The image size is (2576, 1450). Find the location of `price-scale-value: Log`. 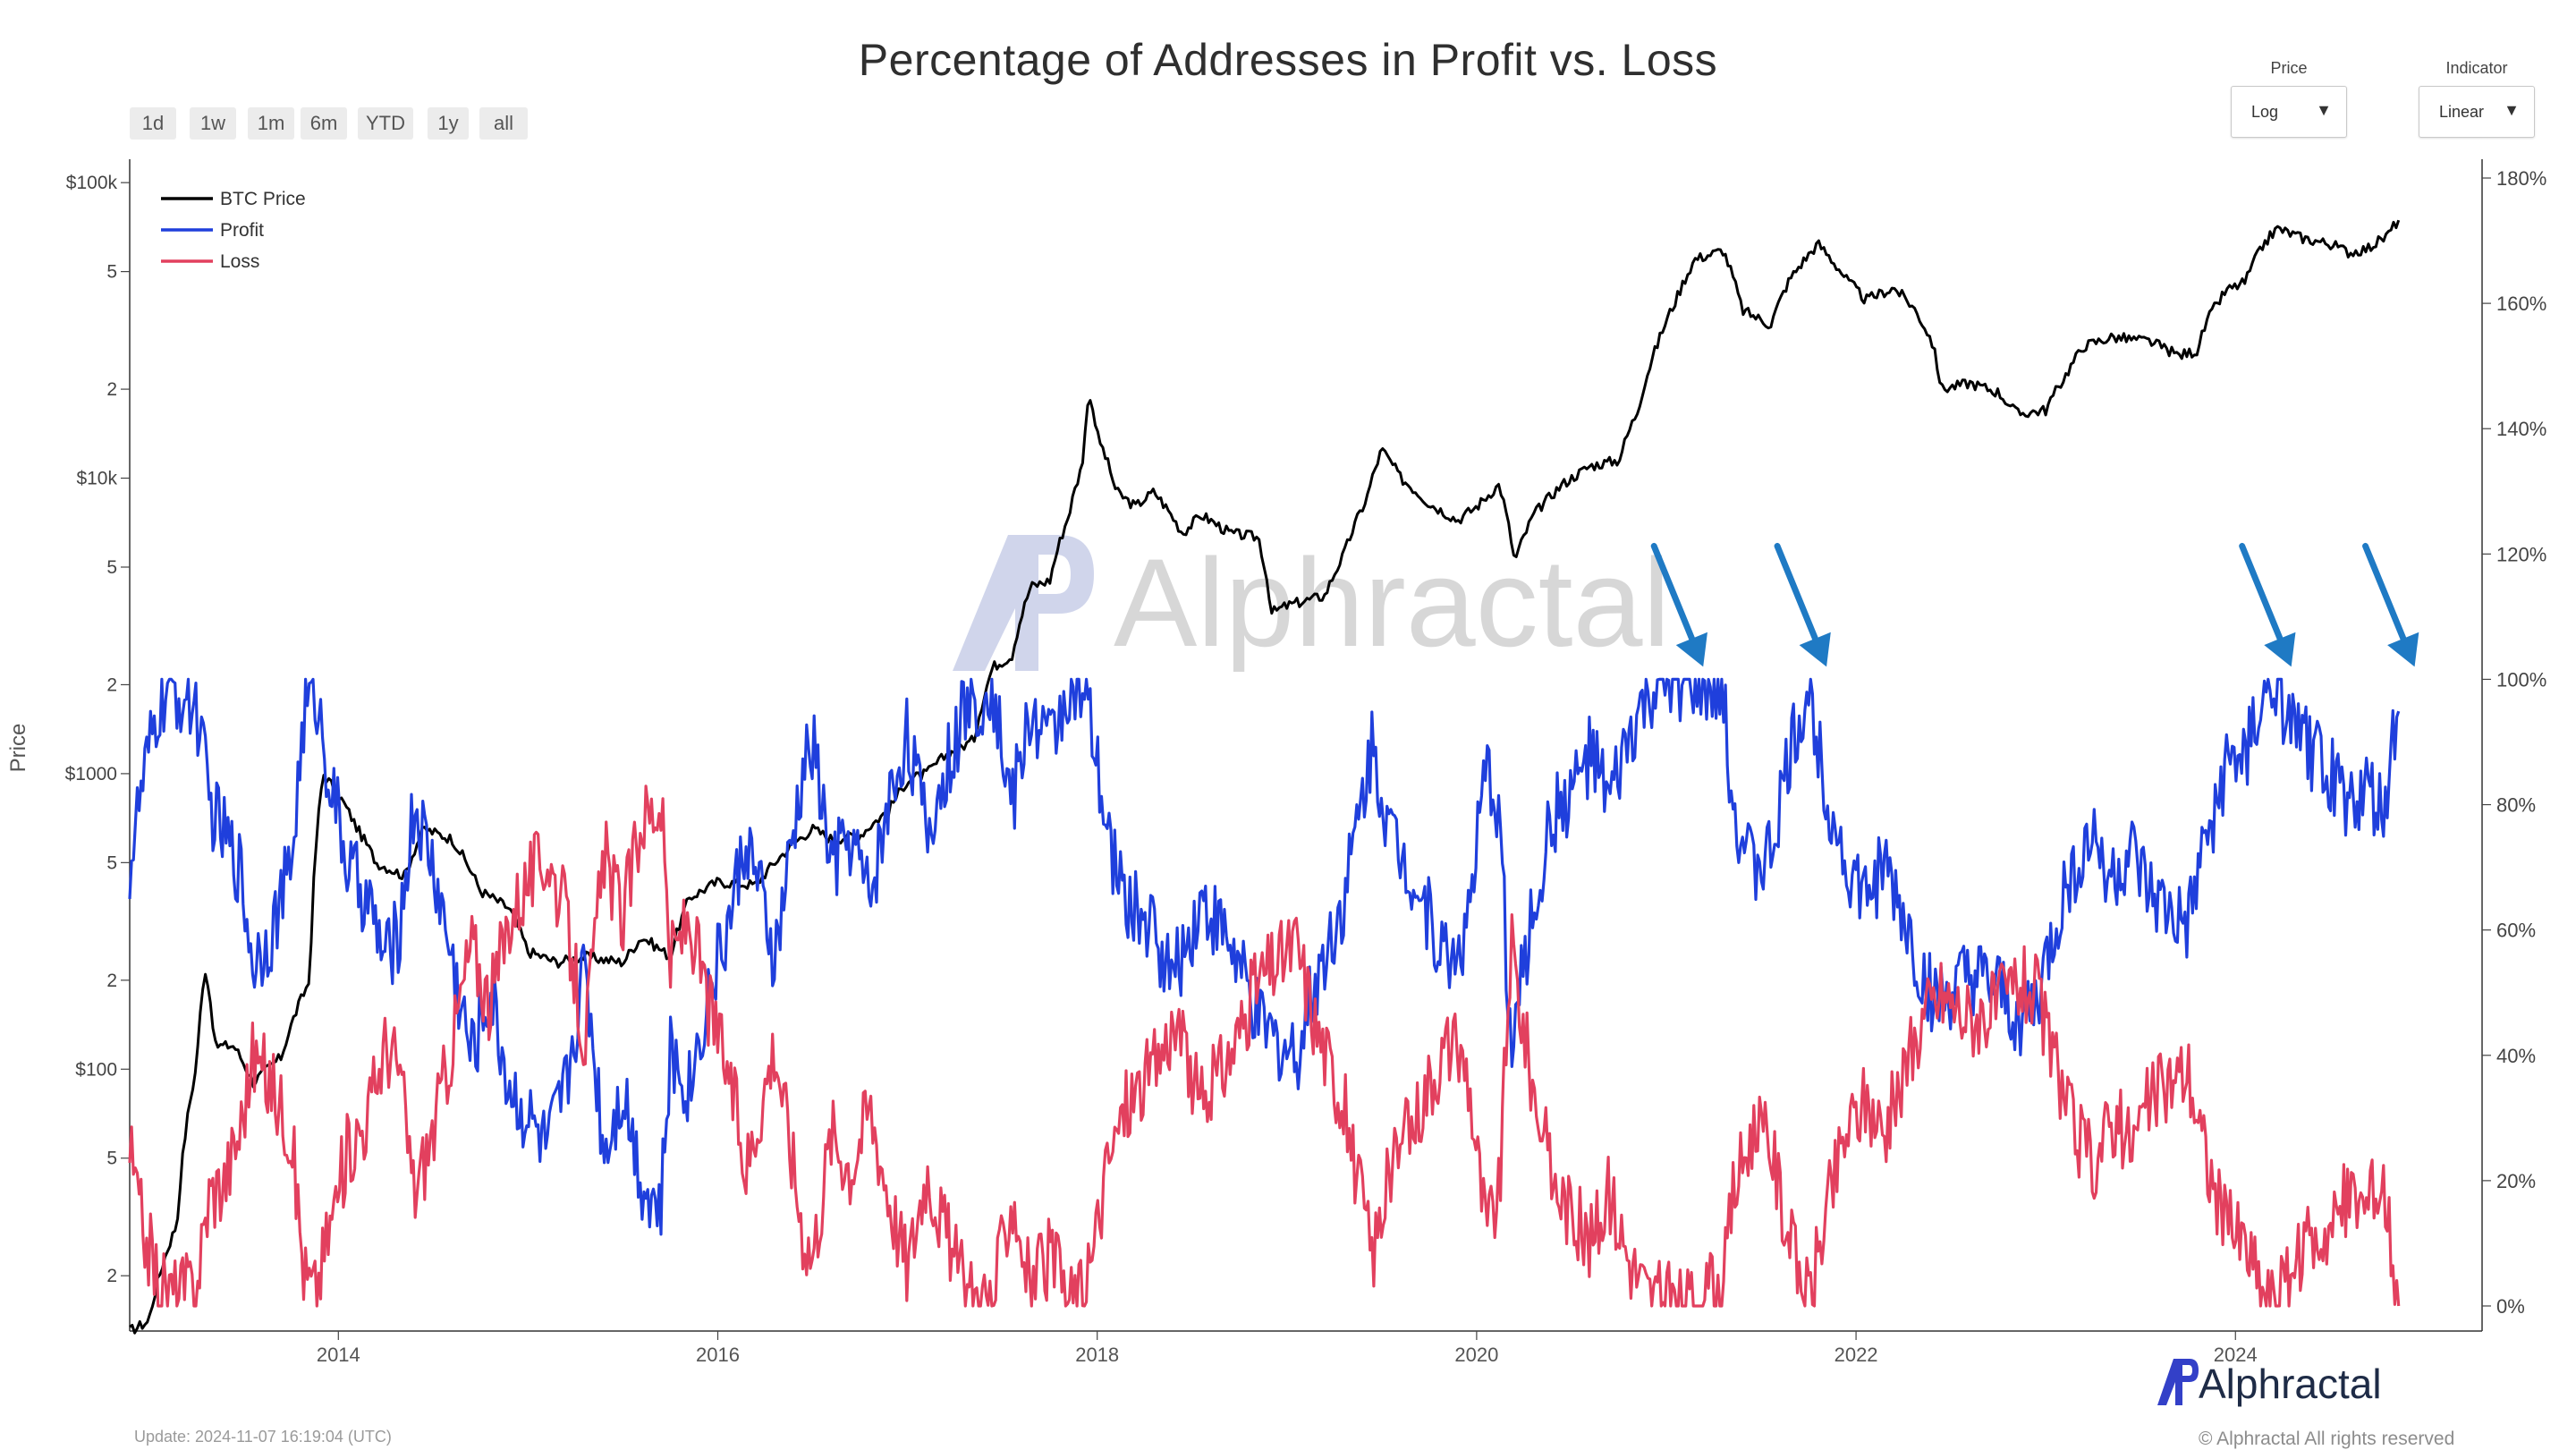

price-scale-value: Log is located at coordinates (2265, 112).